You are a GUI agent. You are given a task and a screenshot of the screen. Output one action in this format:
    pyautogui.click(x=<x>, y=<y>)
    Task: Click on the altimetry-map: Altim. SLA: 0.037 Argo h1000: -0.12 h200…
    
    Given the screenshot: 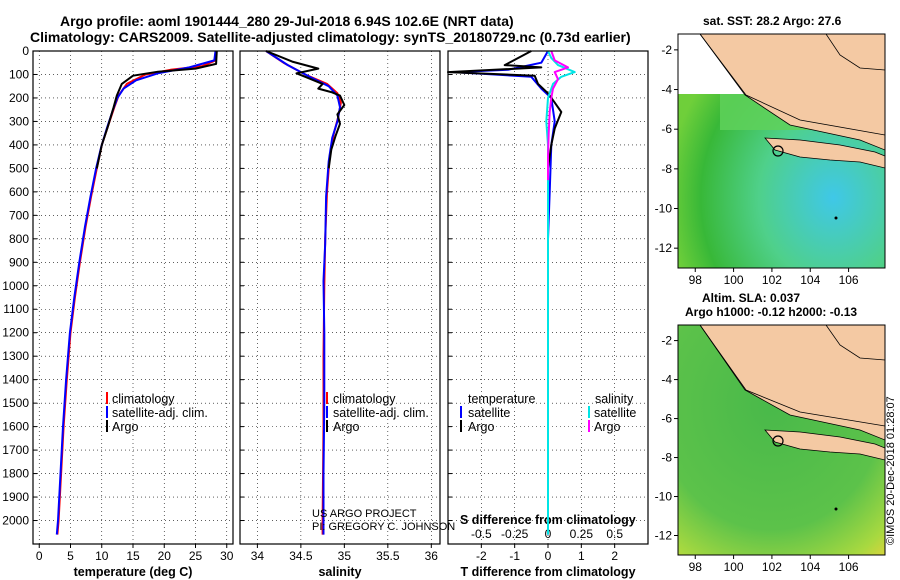 What is the action you would take?
    pyautogui.click(x=770, y=432)
    